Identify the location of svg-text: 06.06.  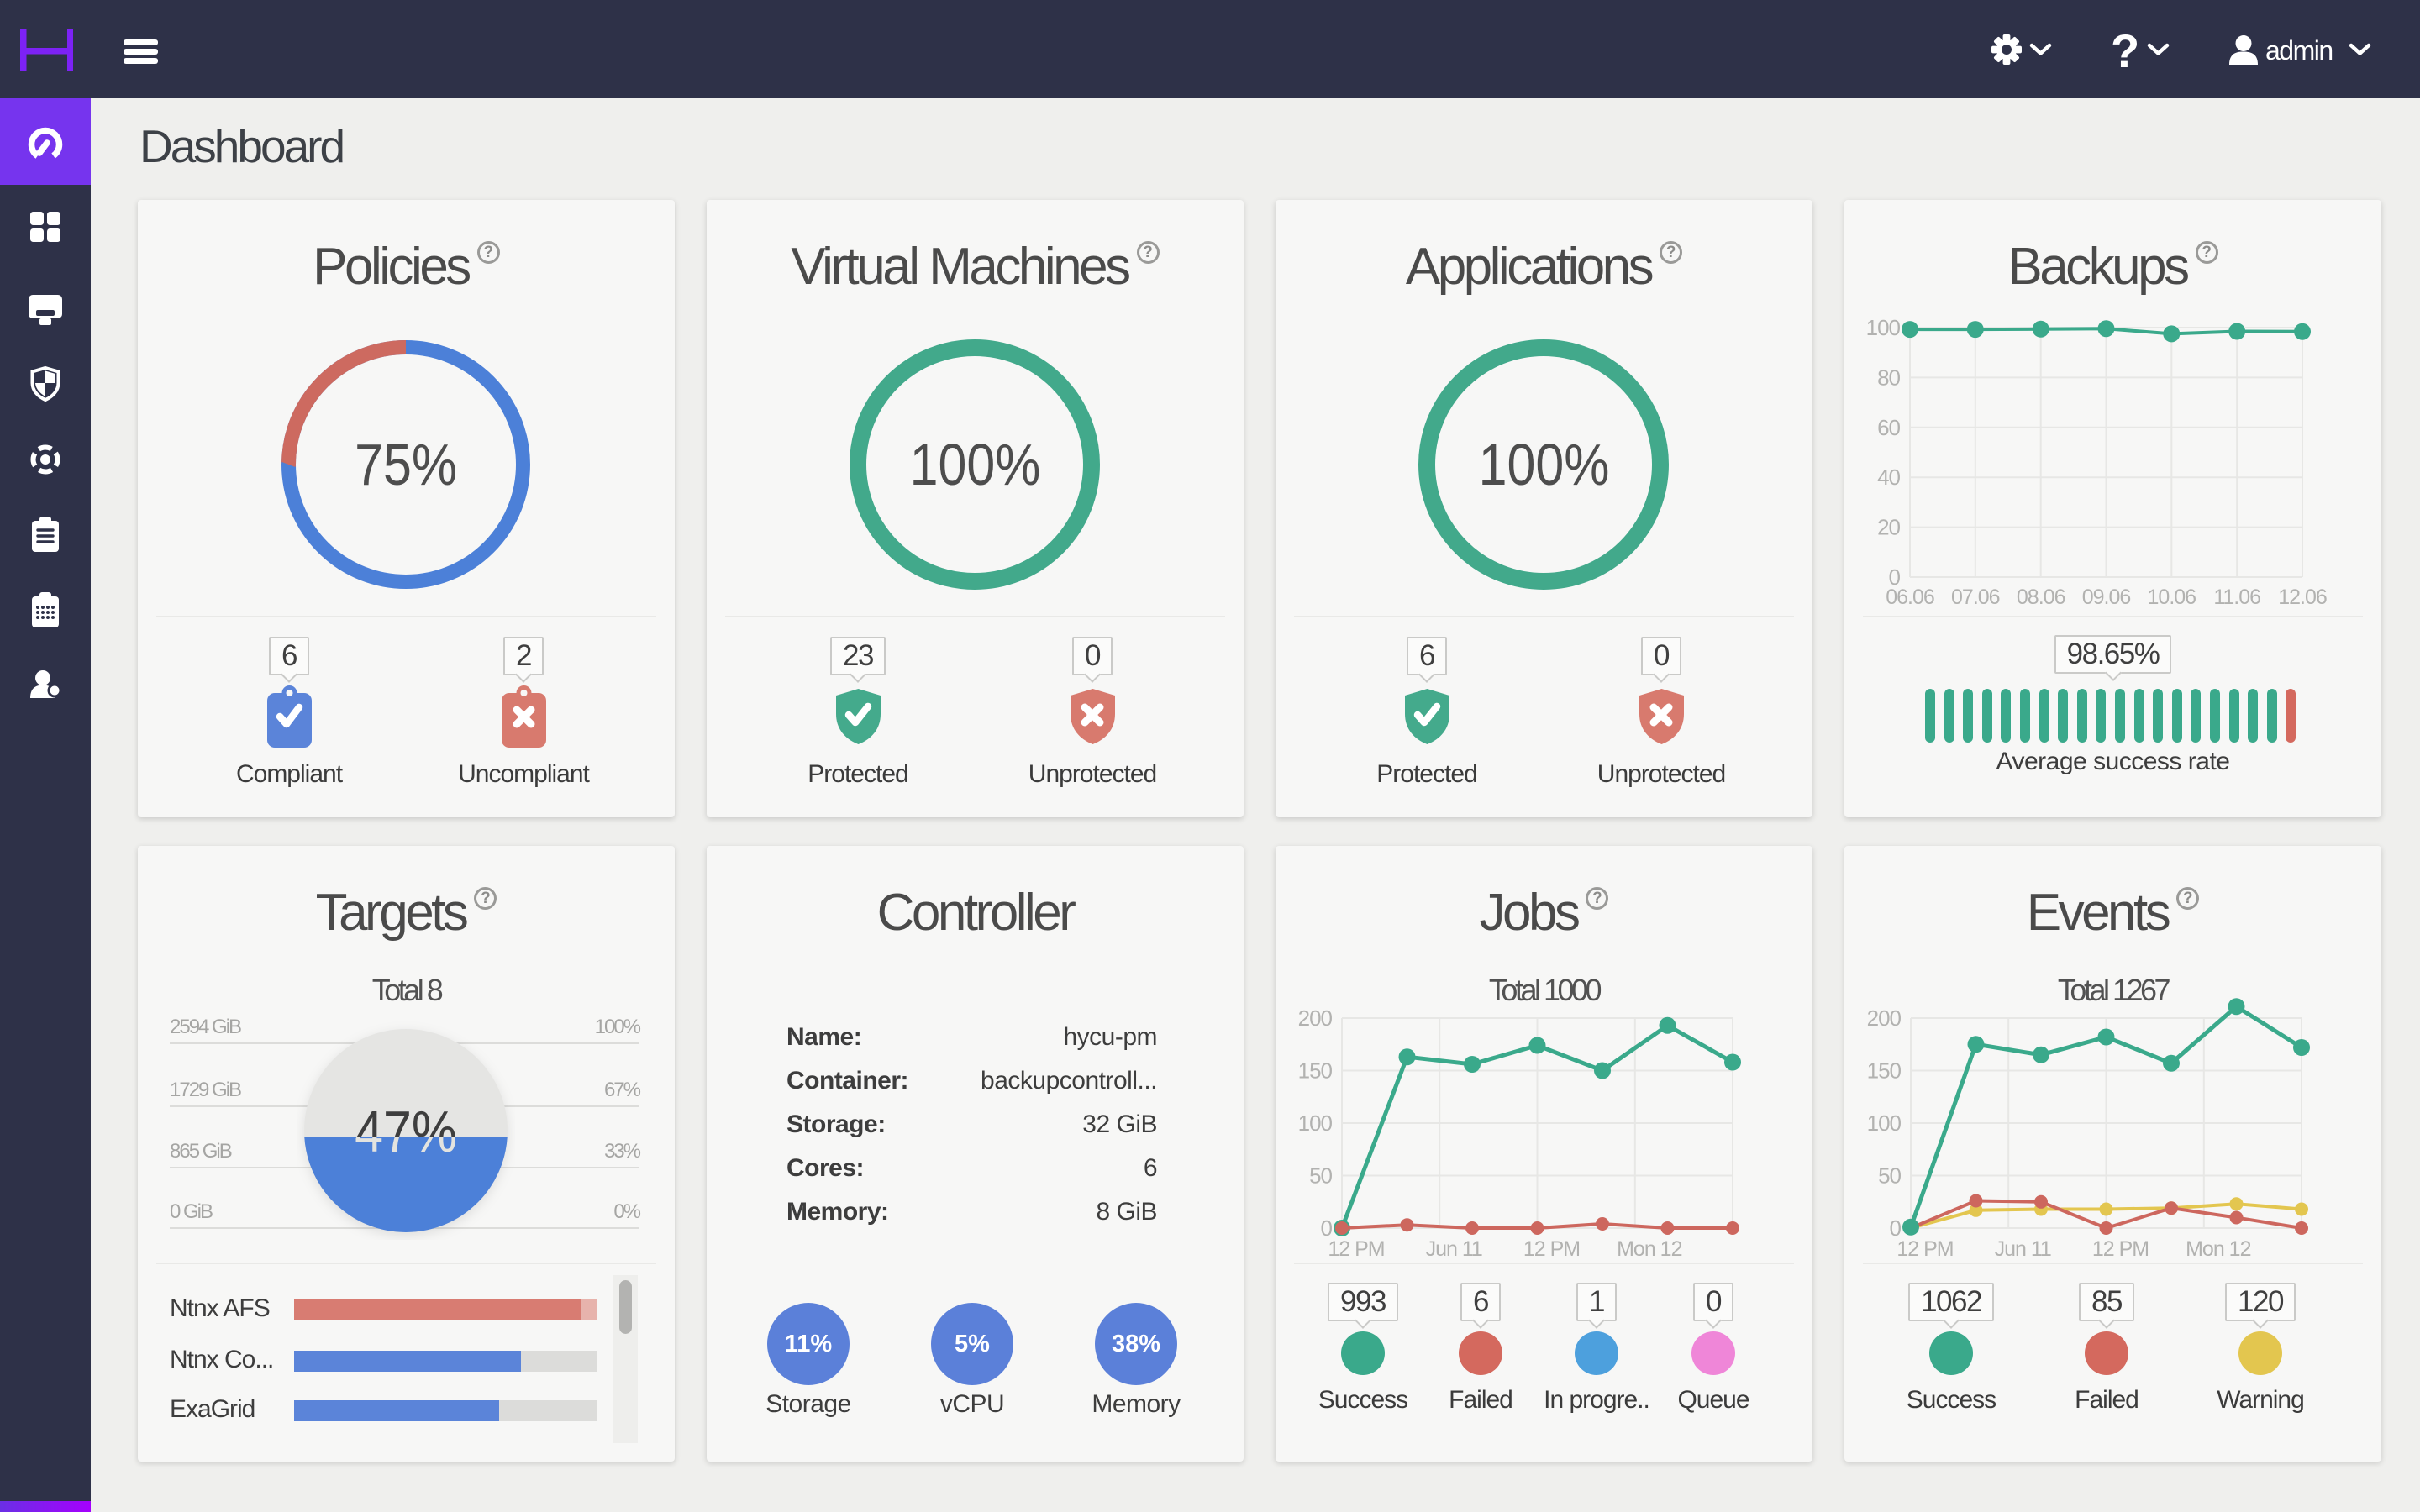
(1910, 597).